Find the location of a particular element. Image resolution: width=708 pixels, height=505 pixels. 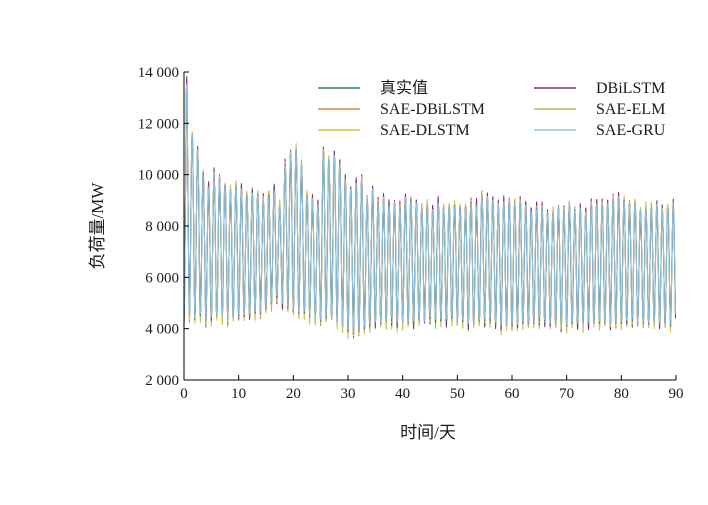

y-tick-label: 6 000 is located at coordinates (162, 278).